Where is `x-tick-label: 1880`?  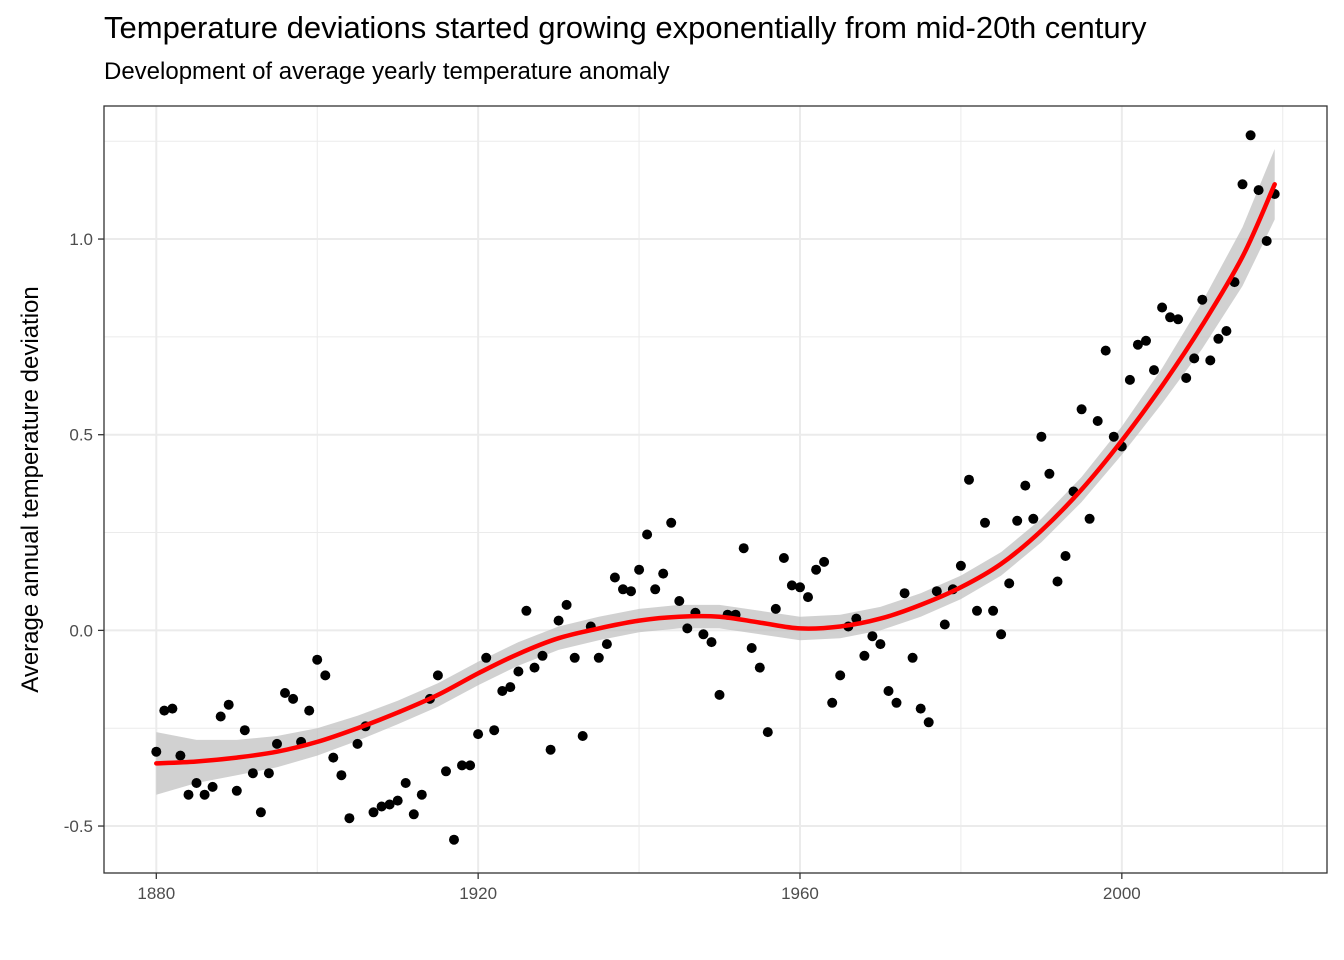 x-tick-label: 1880 is located at coordinates (156, 893).